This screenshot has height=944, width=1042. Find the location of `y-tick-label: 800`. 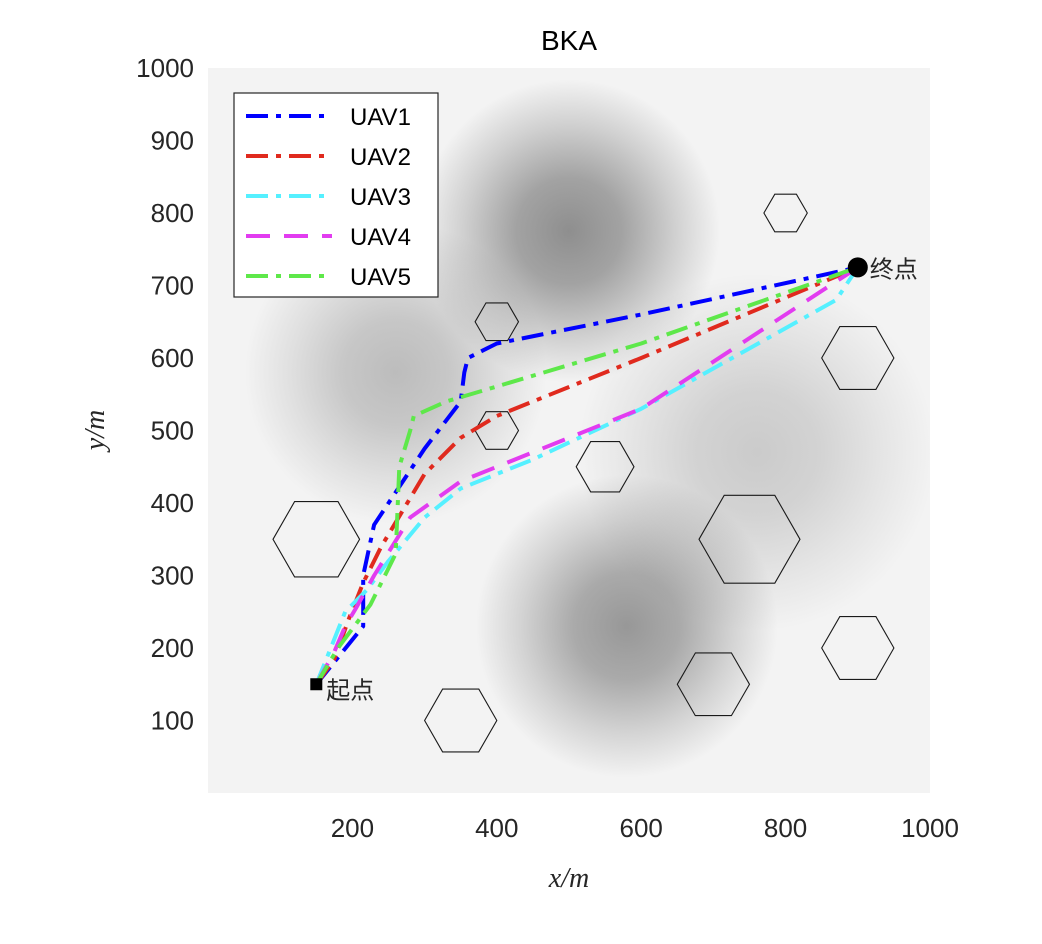

y-tick-label: 800 is located at coordinates (172, 213).